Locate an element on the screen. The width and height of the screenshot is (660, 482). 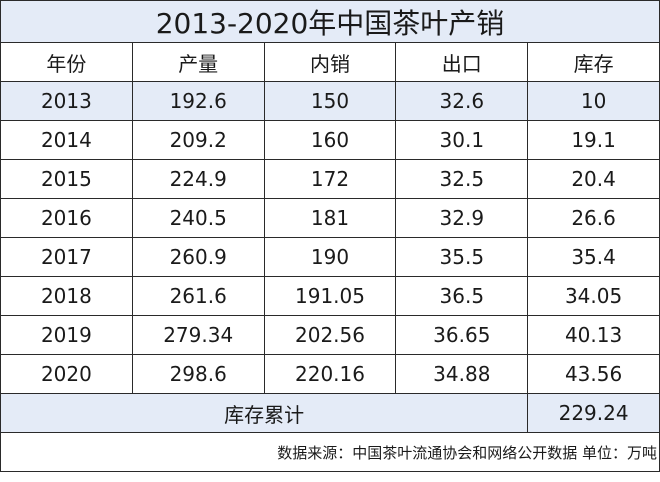
summary-value: 229.24 is located at coordinates (593, 413).